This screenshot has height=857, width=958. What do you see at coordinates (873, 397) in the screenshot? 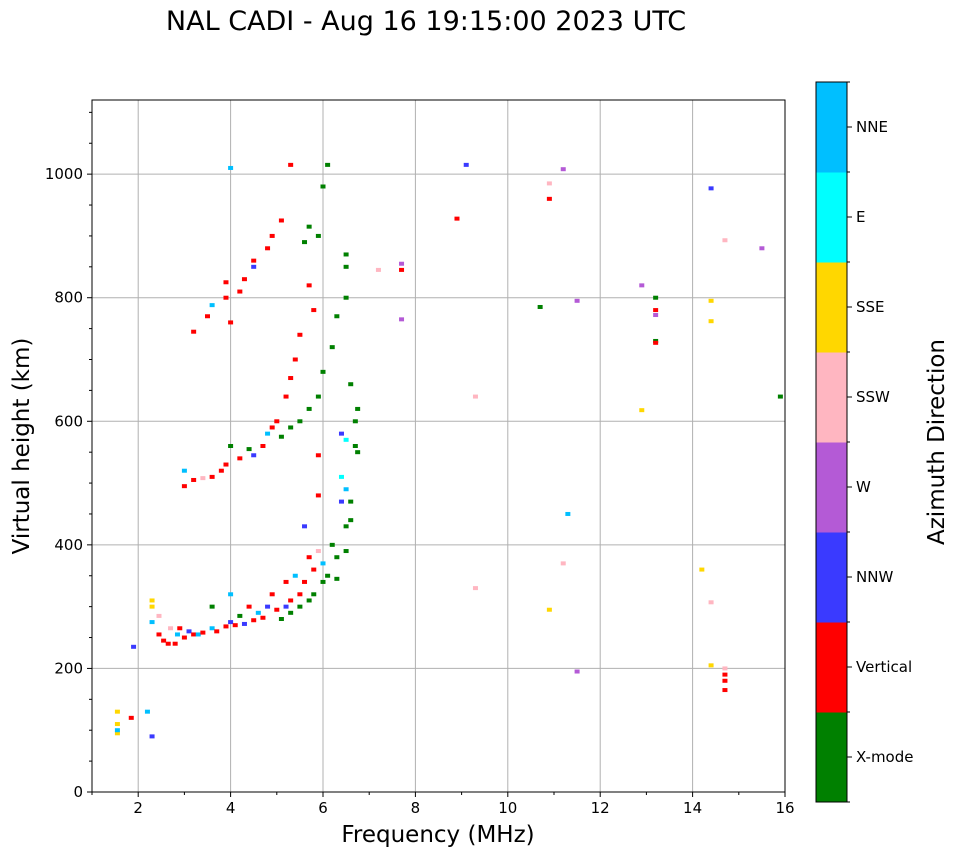
I see `colorbar-tick-label: SSW` at bounding box center [873, 397].